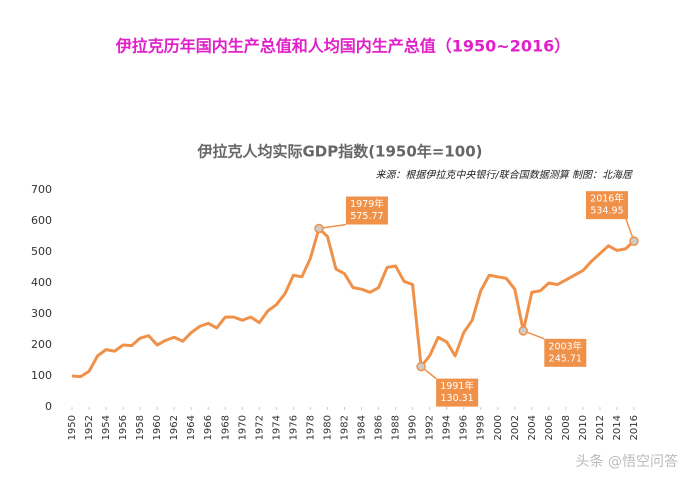 The height and width of the screenshot is (479, 690). I want to click on y-tick-label: 200, so click(41, 344).